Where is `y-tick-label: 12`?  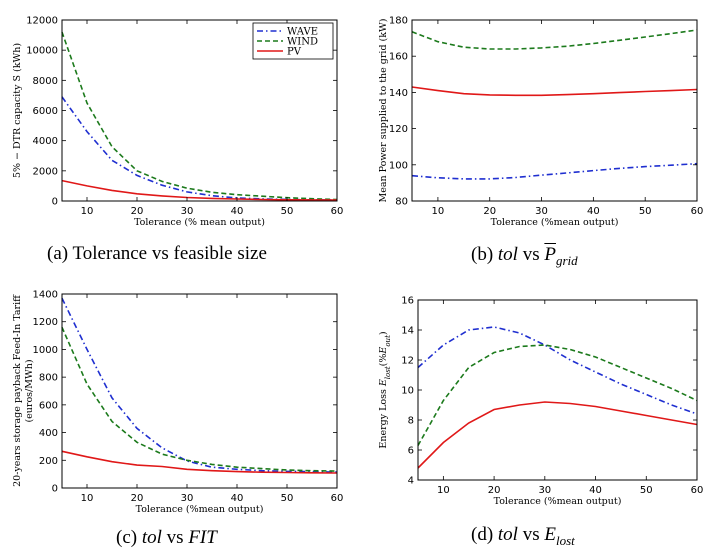 y-tick-label: 12 is located at coordinates (407, 361).